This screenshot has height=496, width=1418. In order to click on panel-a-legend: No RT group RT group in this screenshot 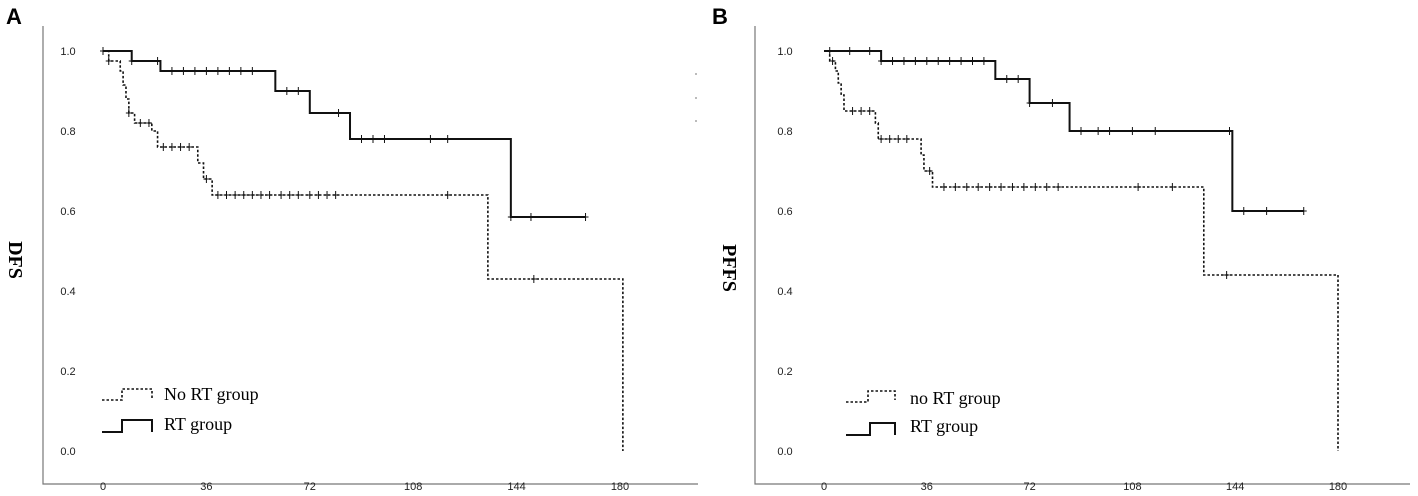, I will do `click(180, 409)`.